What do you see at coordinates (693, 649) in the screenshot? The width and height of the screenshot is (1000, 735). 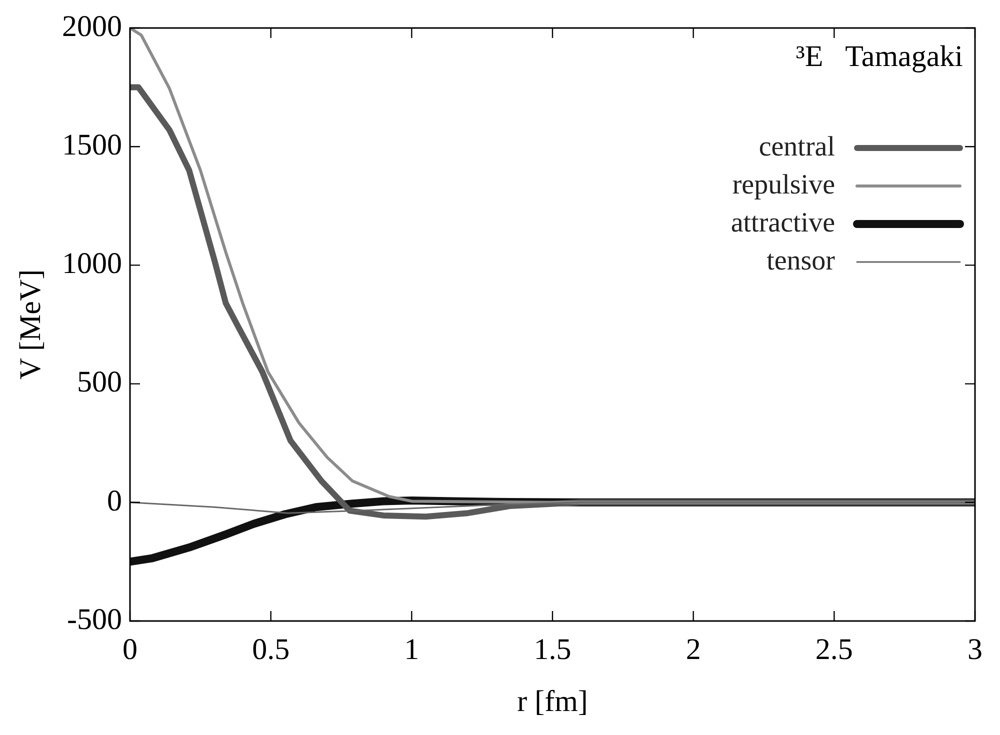 I see `x-tick-label: 2` at bounding box center [693, 649].